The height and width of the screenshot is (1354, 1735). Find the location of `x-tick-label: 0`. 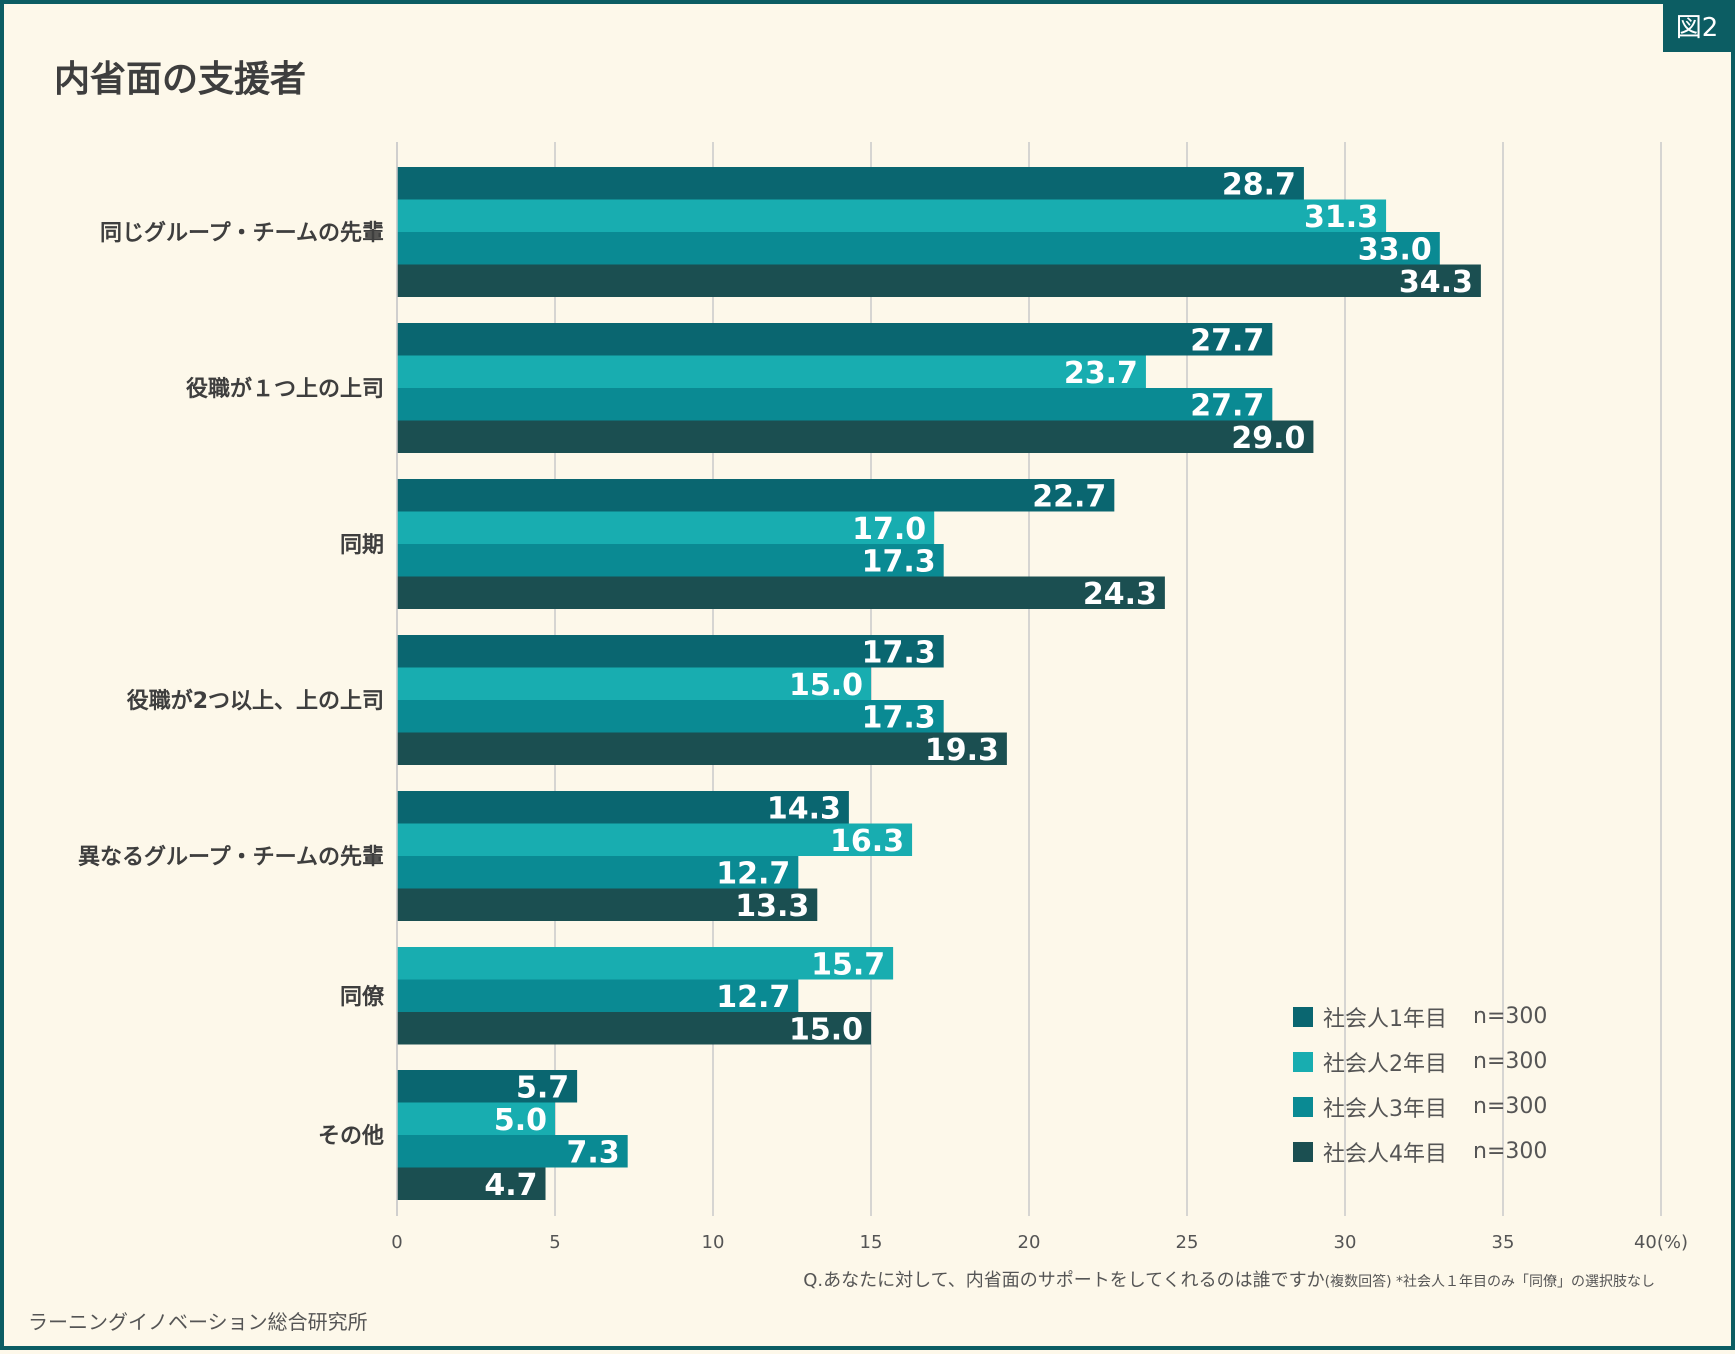

x-tick-label: 0 is located at coordinates (396, 1242).